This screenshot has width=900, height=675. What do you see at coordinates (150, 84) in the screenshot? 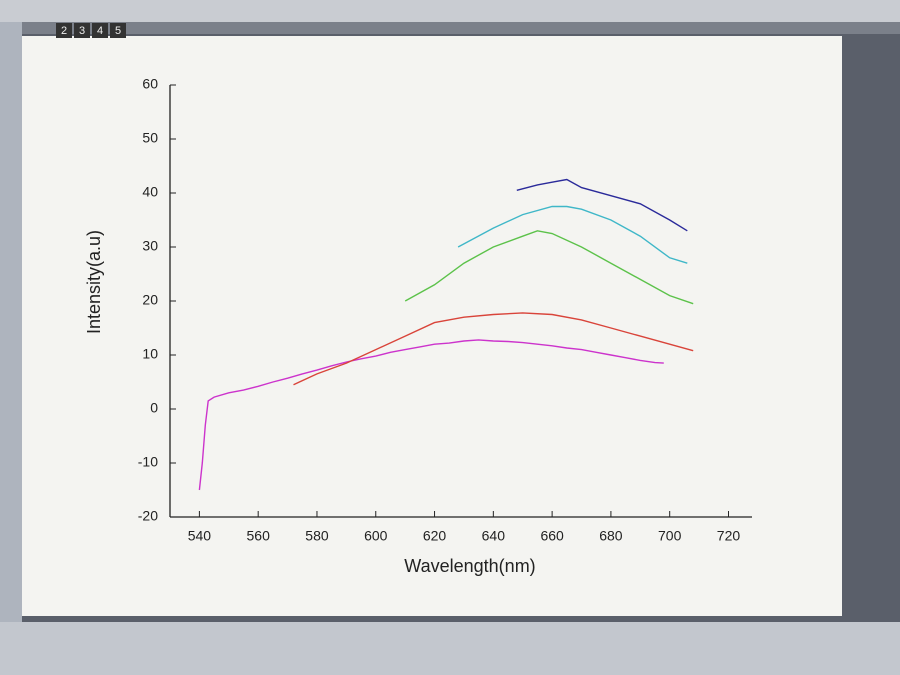
I see `y-tick-label: 60` at bounding box center [150, 84].